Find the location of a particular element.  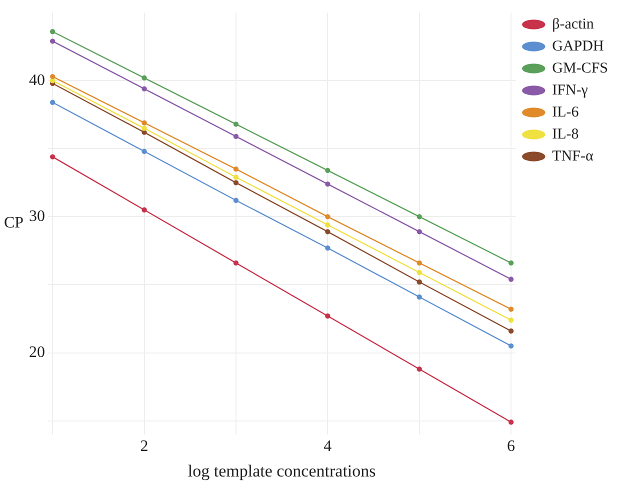

legend-label: GAPDH is located at coordinates (578, 46).